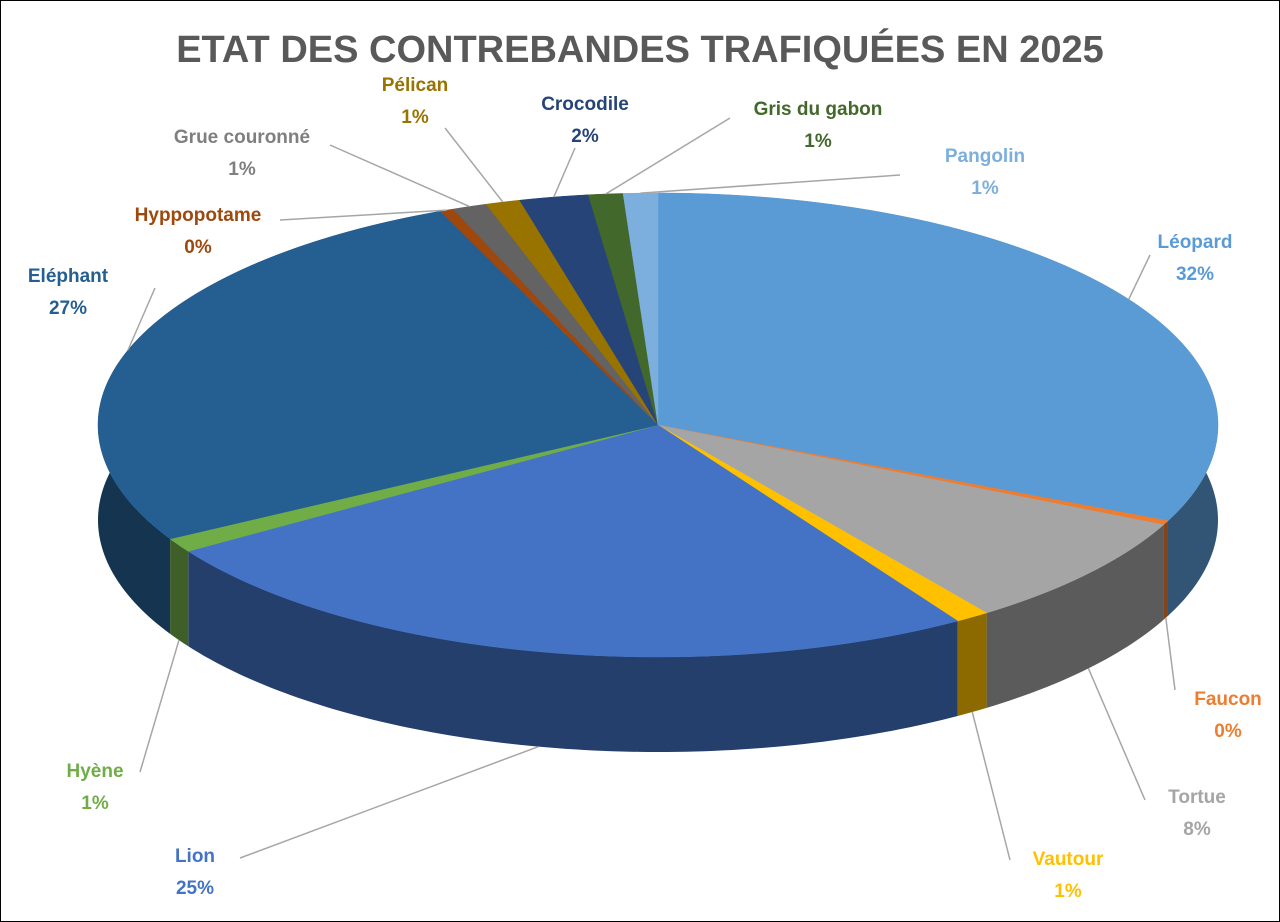  Describe the element at coordinates (94, 771) in the screenshot. I see `category-label: Hyène` at that location.